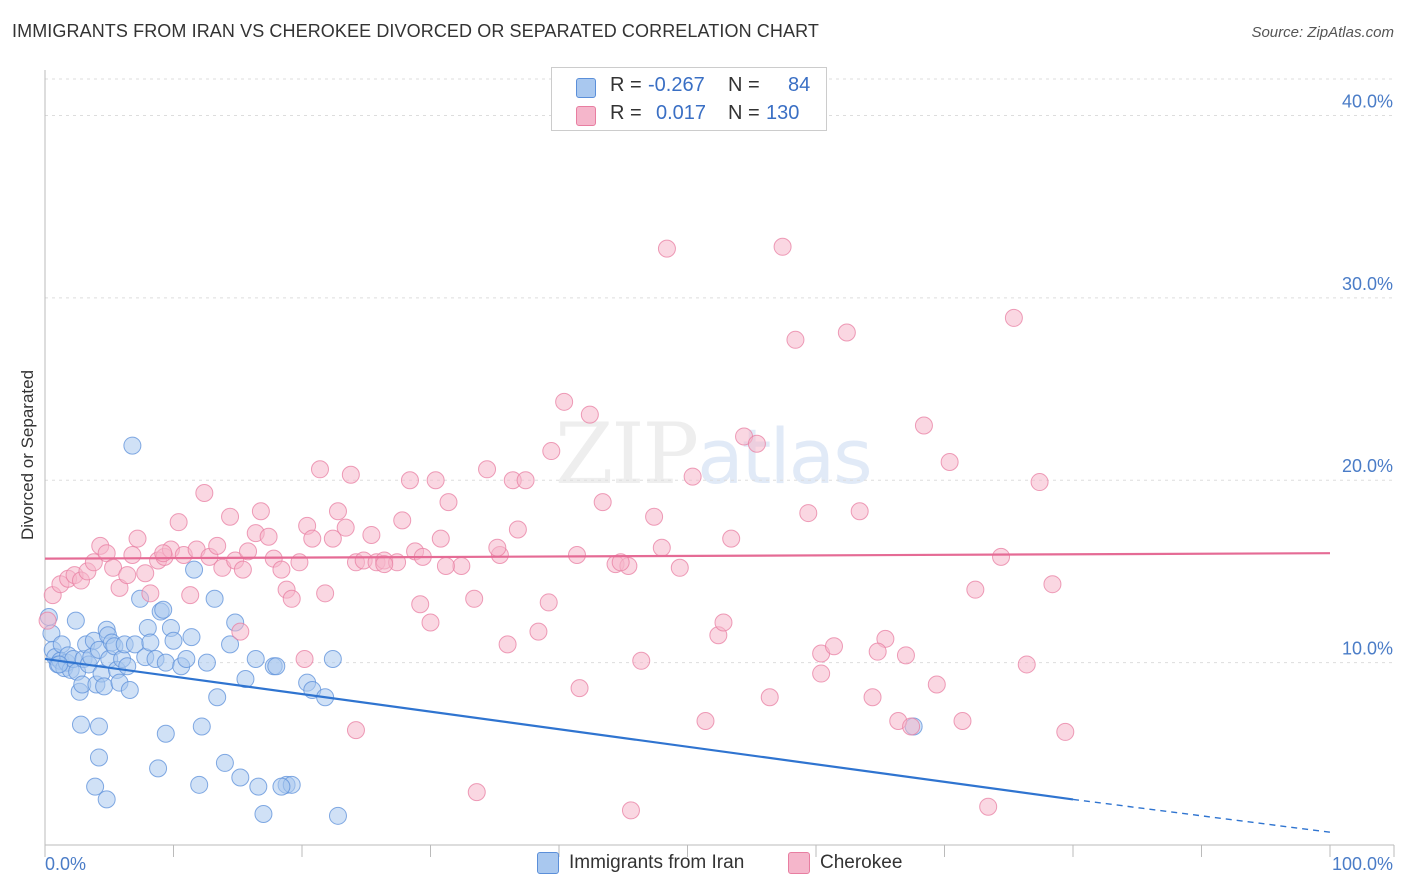 Image resolution: width=1406 pixels, height=892 pixels. I want to click on legend-swatch-cherokee, so click(586, 116).